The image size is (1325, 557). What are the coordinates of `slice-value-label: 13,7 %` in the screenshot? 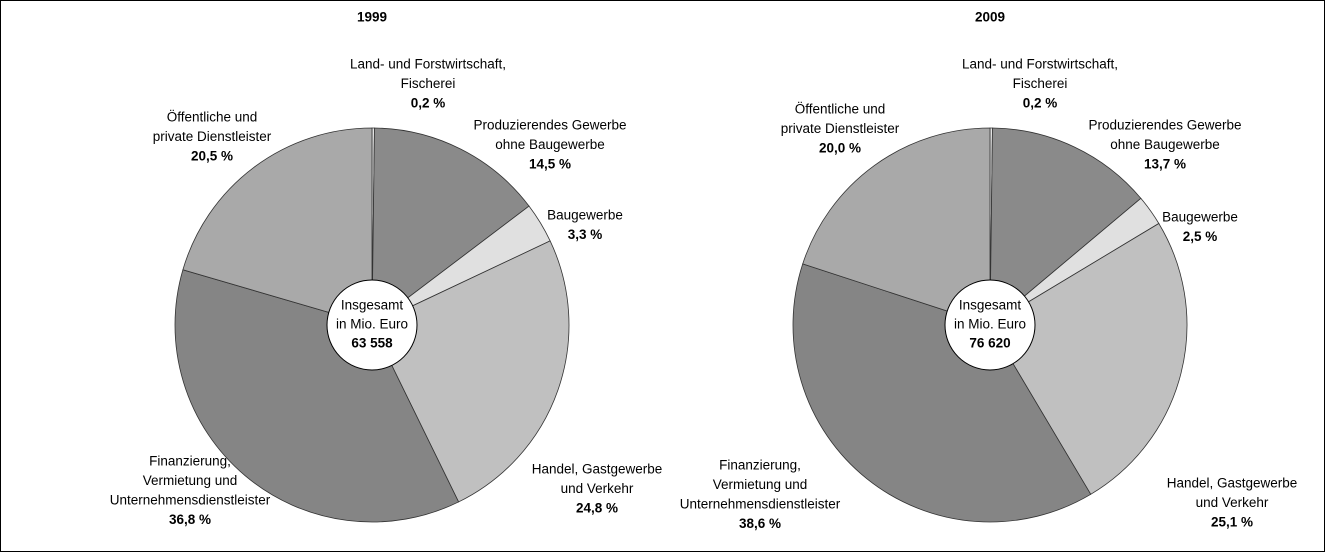 It's located at (1165, 164).